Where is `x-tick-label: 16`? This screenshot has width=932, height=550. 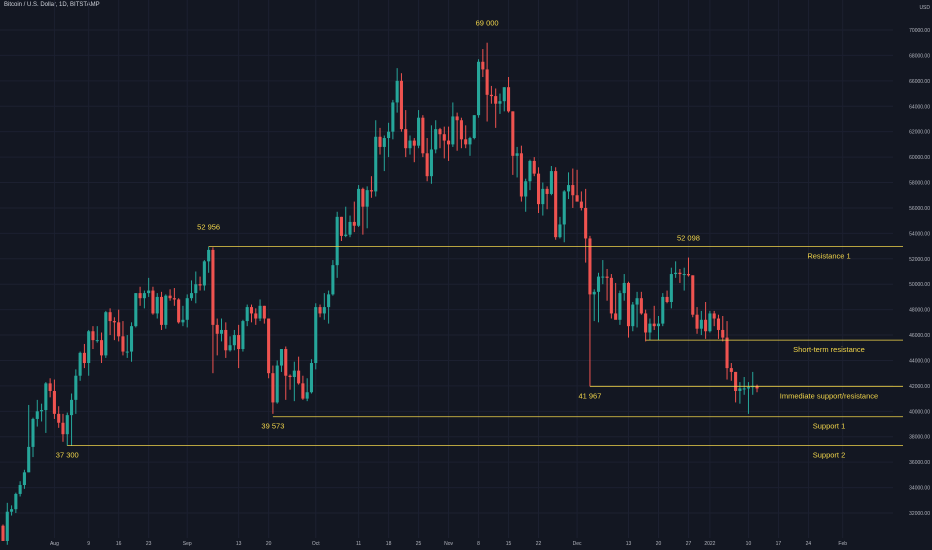 x-tick-label: 16 is located at coordinates (119, 544).